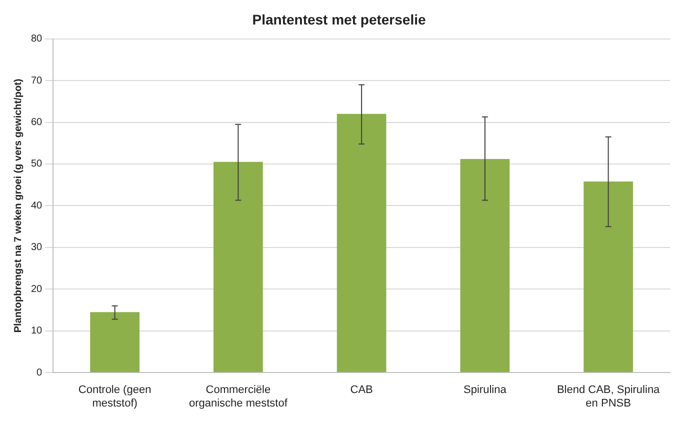 The height and width of the screenshot is (421, 682). Describe the element at coordinates (18, 205) in the screenshot. I see `y-axis-title: Plantopbrengst na 7 weken groei (g vers gewicht/pot)` at that location.